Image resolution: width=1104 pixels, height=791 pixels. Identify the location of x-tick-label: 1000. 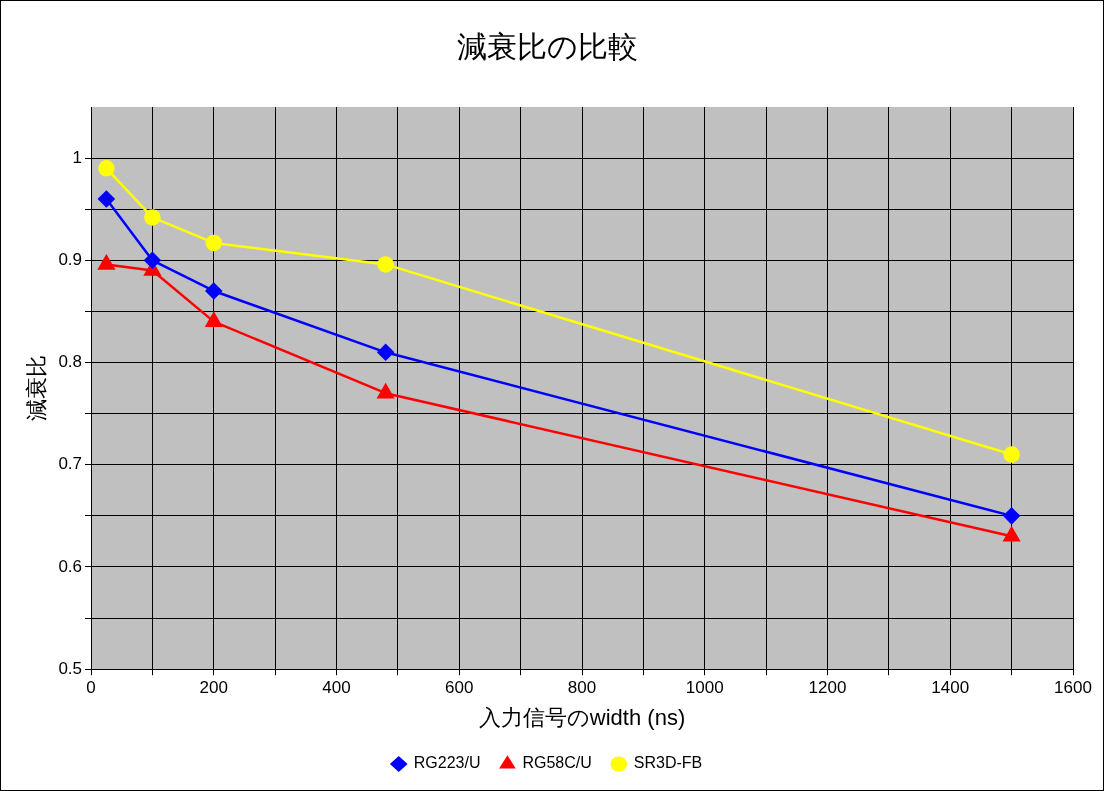
(704, 688).